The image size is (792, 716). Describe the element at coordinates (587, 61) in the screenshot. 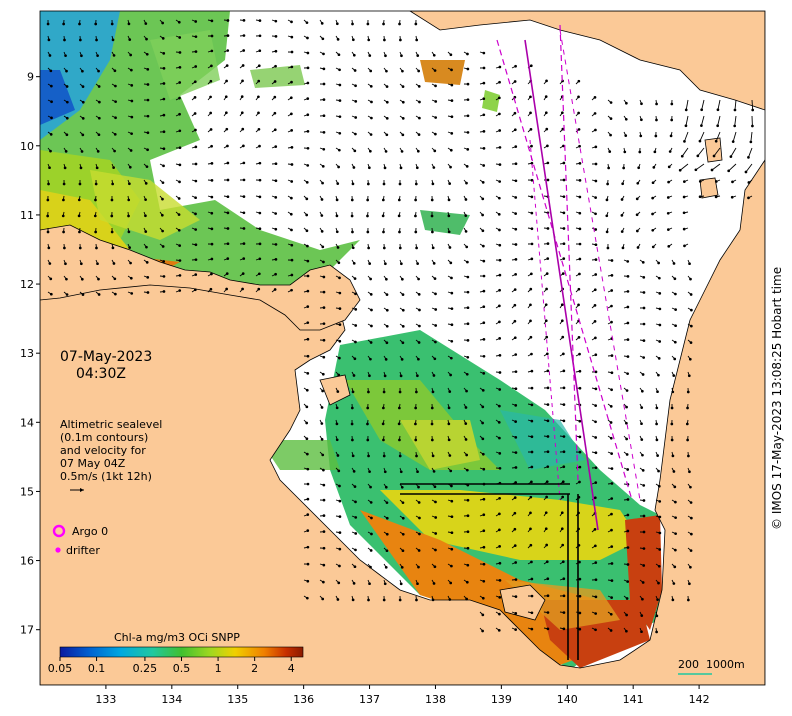

I see `land-new-guinea` at that location.